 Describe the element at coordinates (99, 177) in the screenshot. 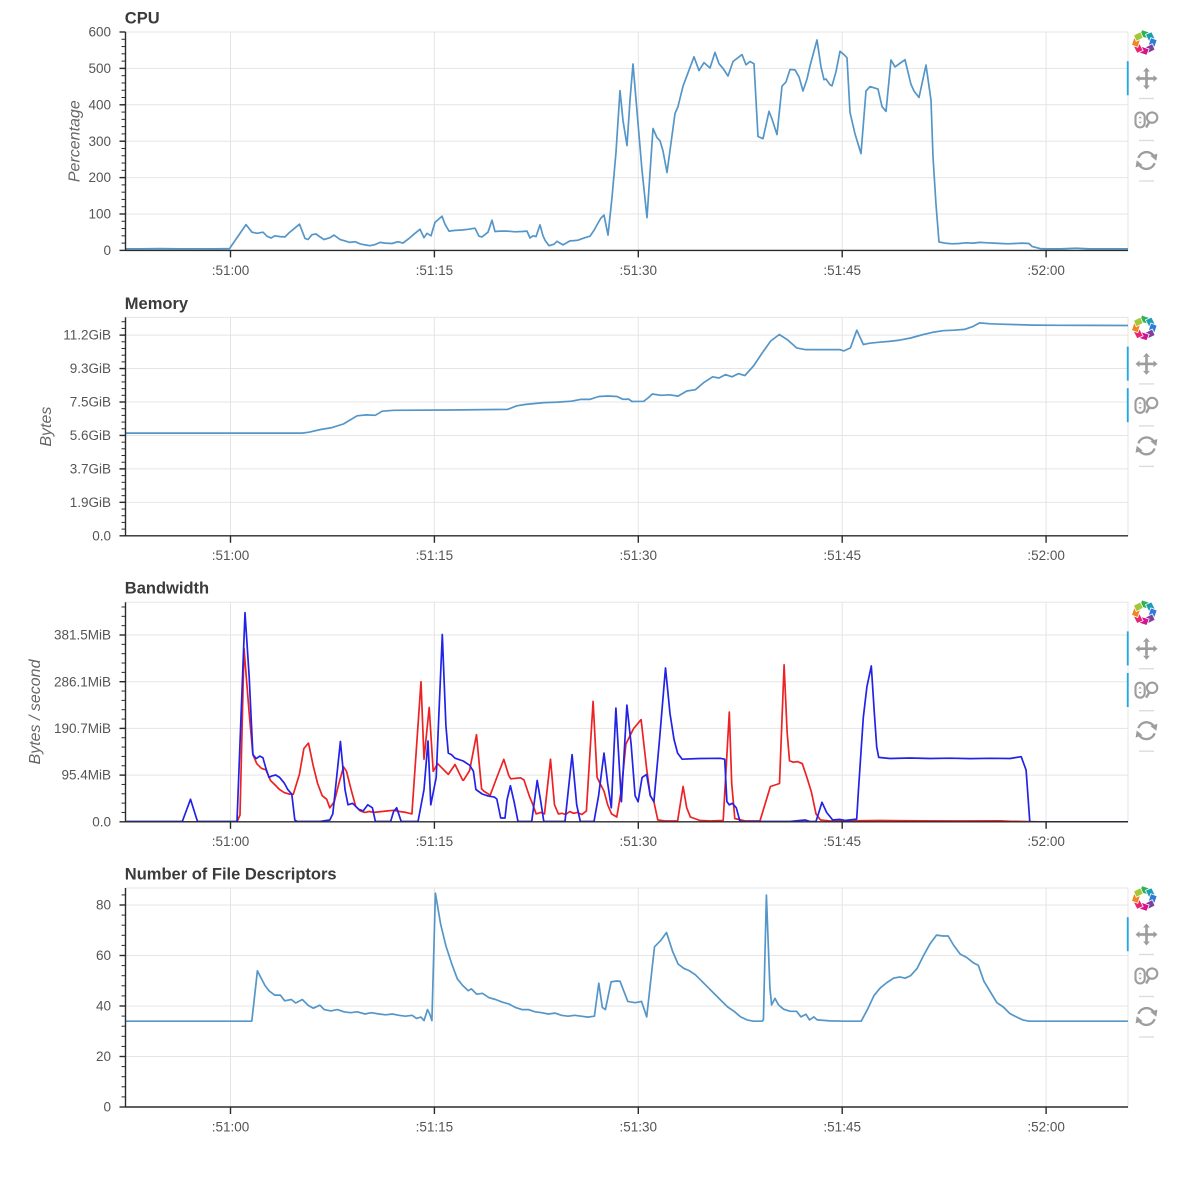

I see `svg-text: 200` at that location.